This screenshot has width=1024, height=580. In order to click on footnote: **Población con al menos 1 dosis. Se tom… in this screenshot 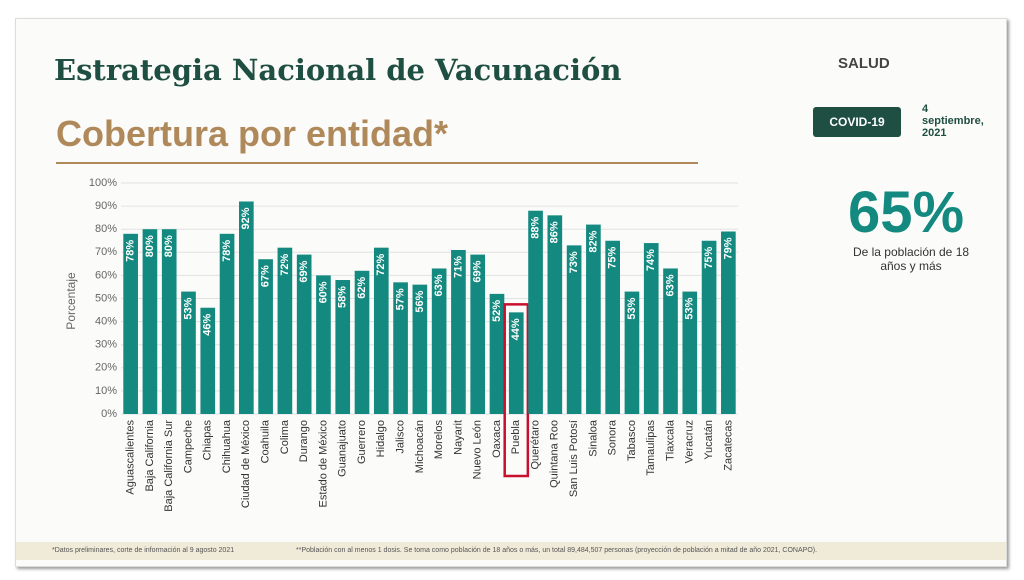, I will do `click(557, 550)`.